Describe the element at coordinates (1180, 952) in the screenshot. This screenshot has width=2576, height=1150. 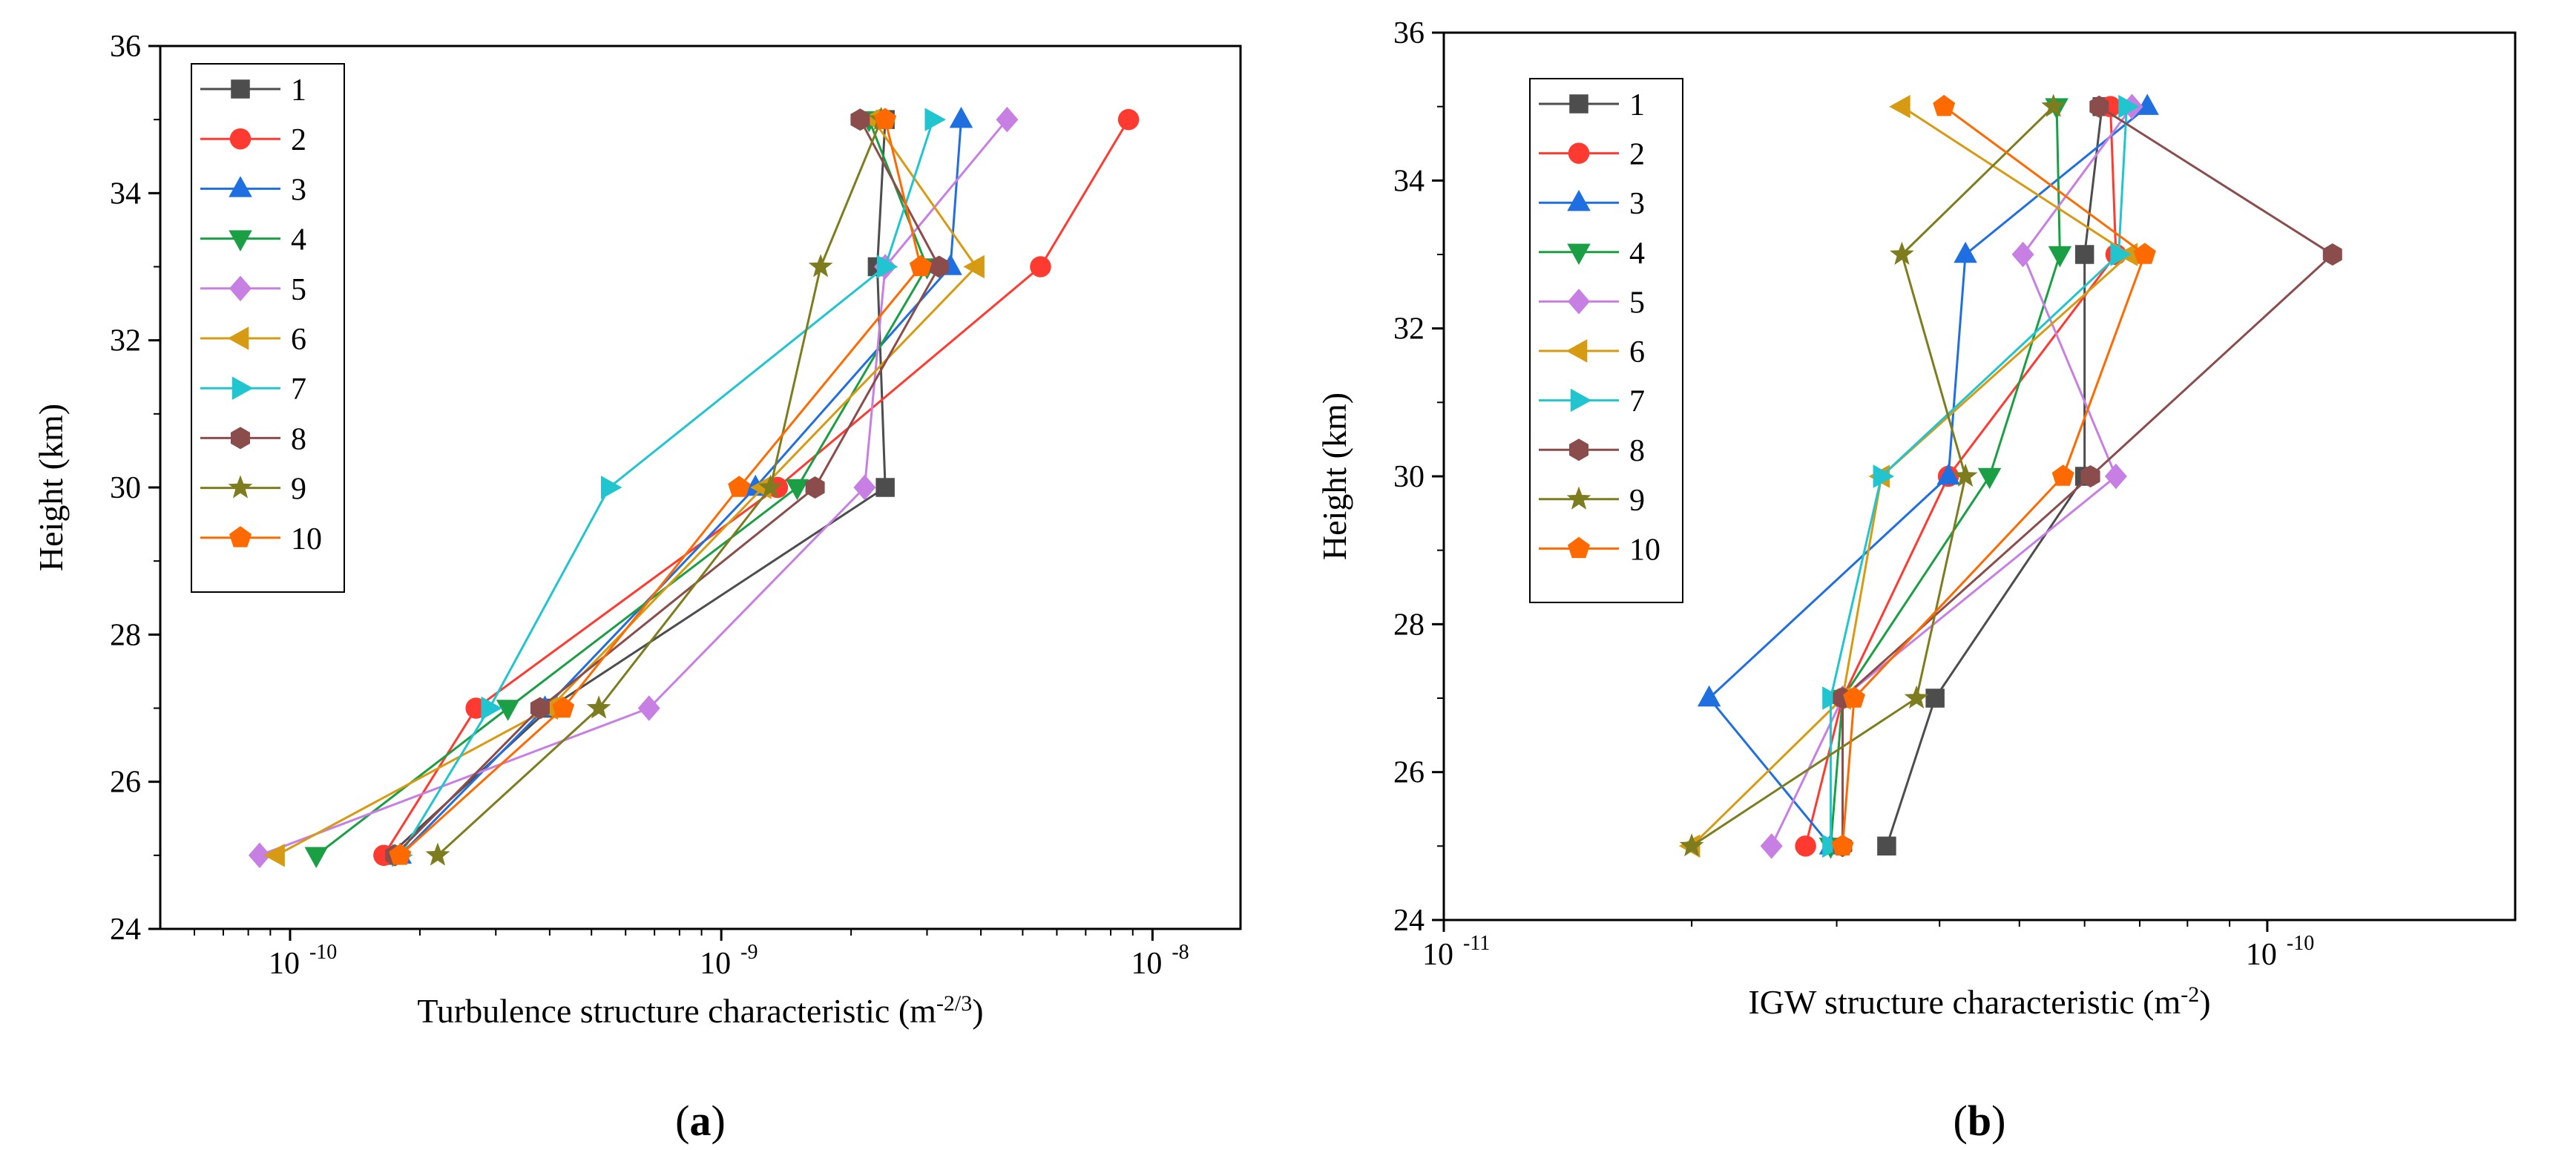
I see `x-tick-exponent: -8` at that location.